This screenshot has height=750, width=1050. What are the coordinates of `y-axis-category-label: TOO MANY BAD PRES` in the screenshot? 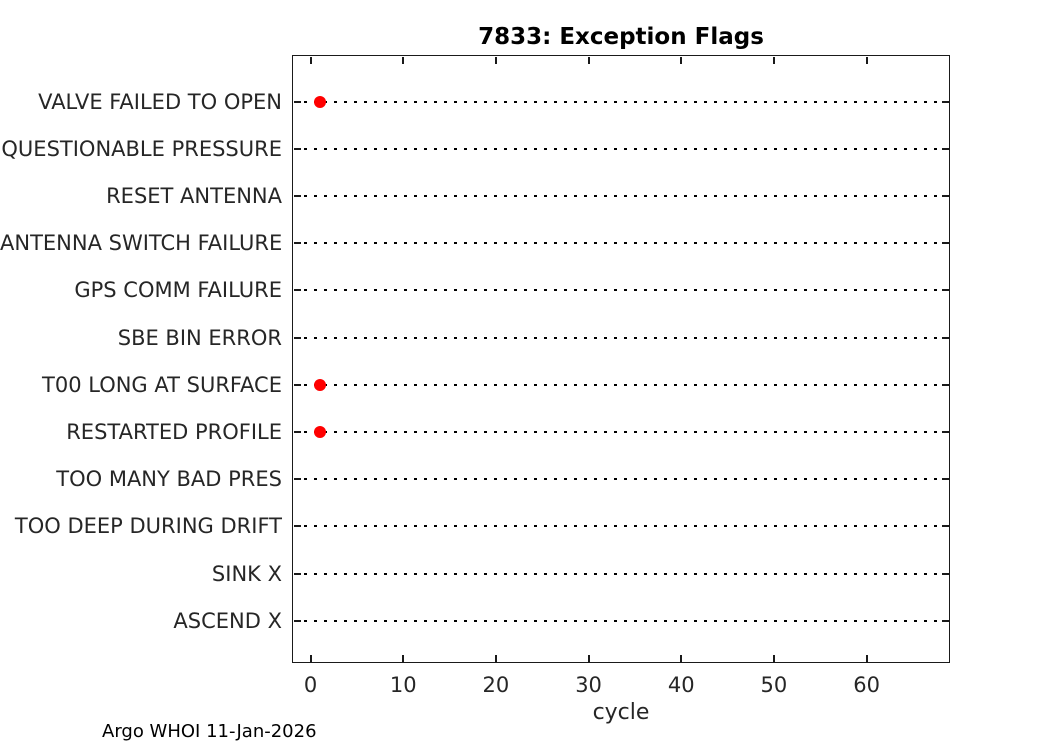 It's located at (169, 479).